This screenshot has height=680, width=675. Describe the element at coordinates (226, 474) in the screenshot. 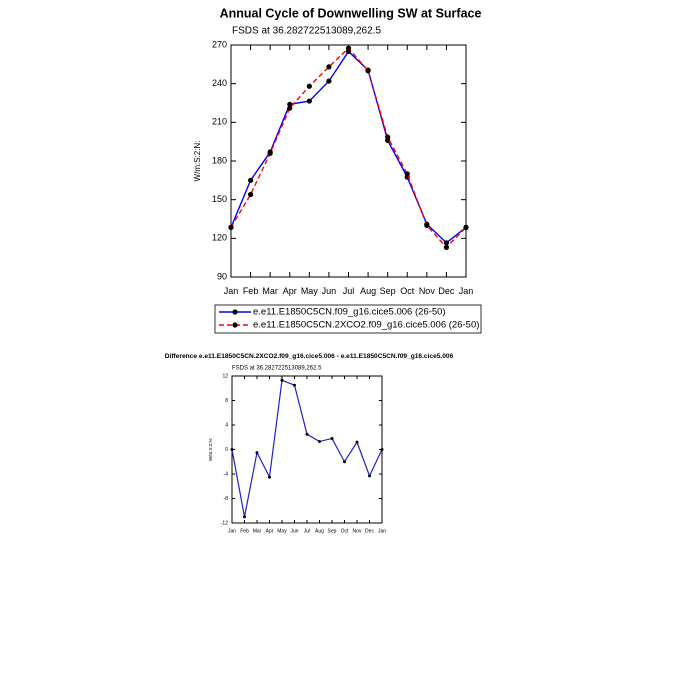

I see `y-tick-label: -4` at that location.